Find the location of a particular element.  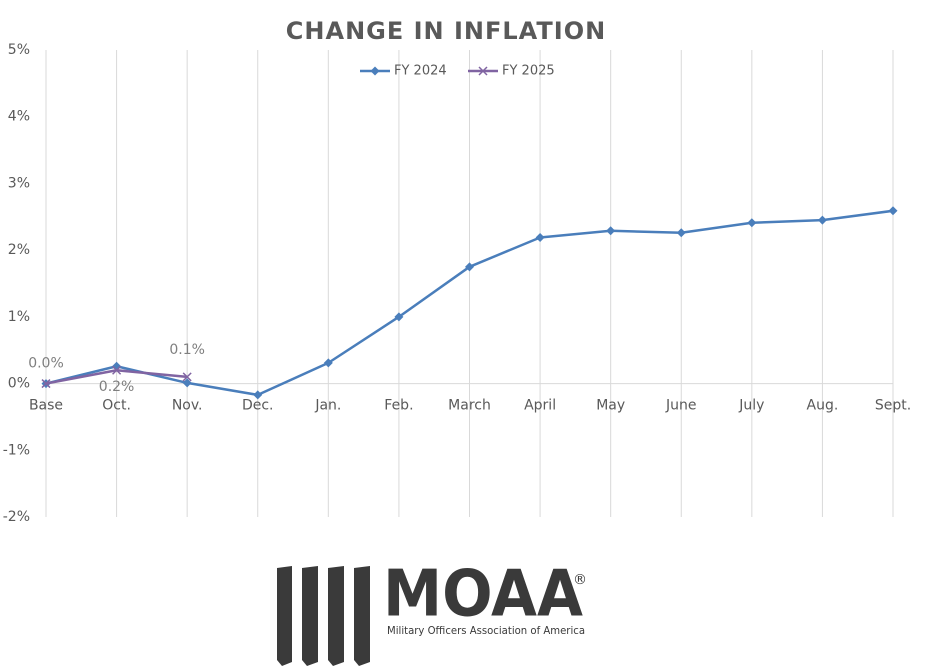

data-label: 0.1% is located at coordinates (187, 350).